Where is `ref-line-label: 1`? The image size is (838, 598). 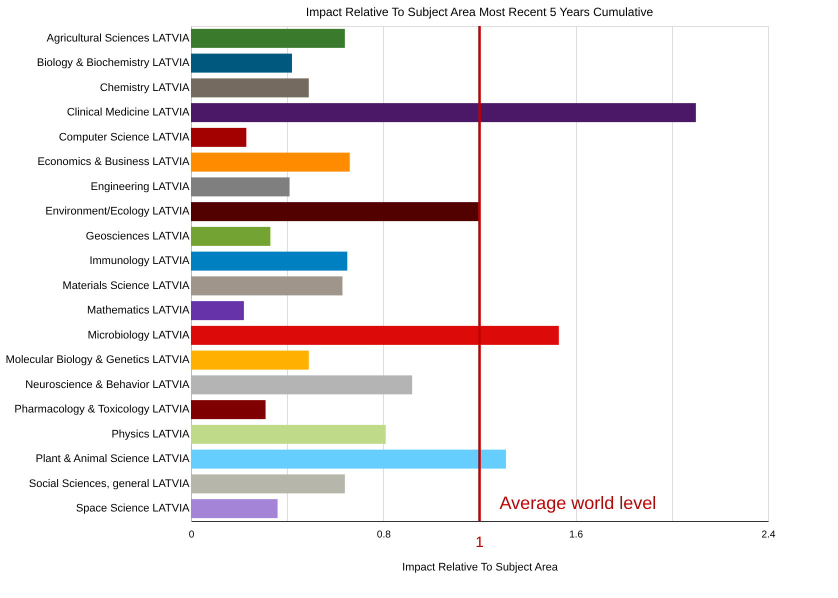 ref-line-label: 1 is located at coordinates (479, 542).